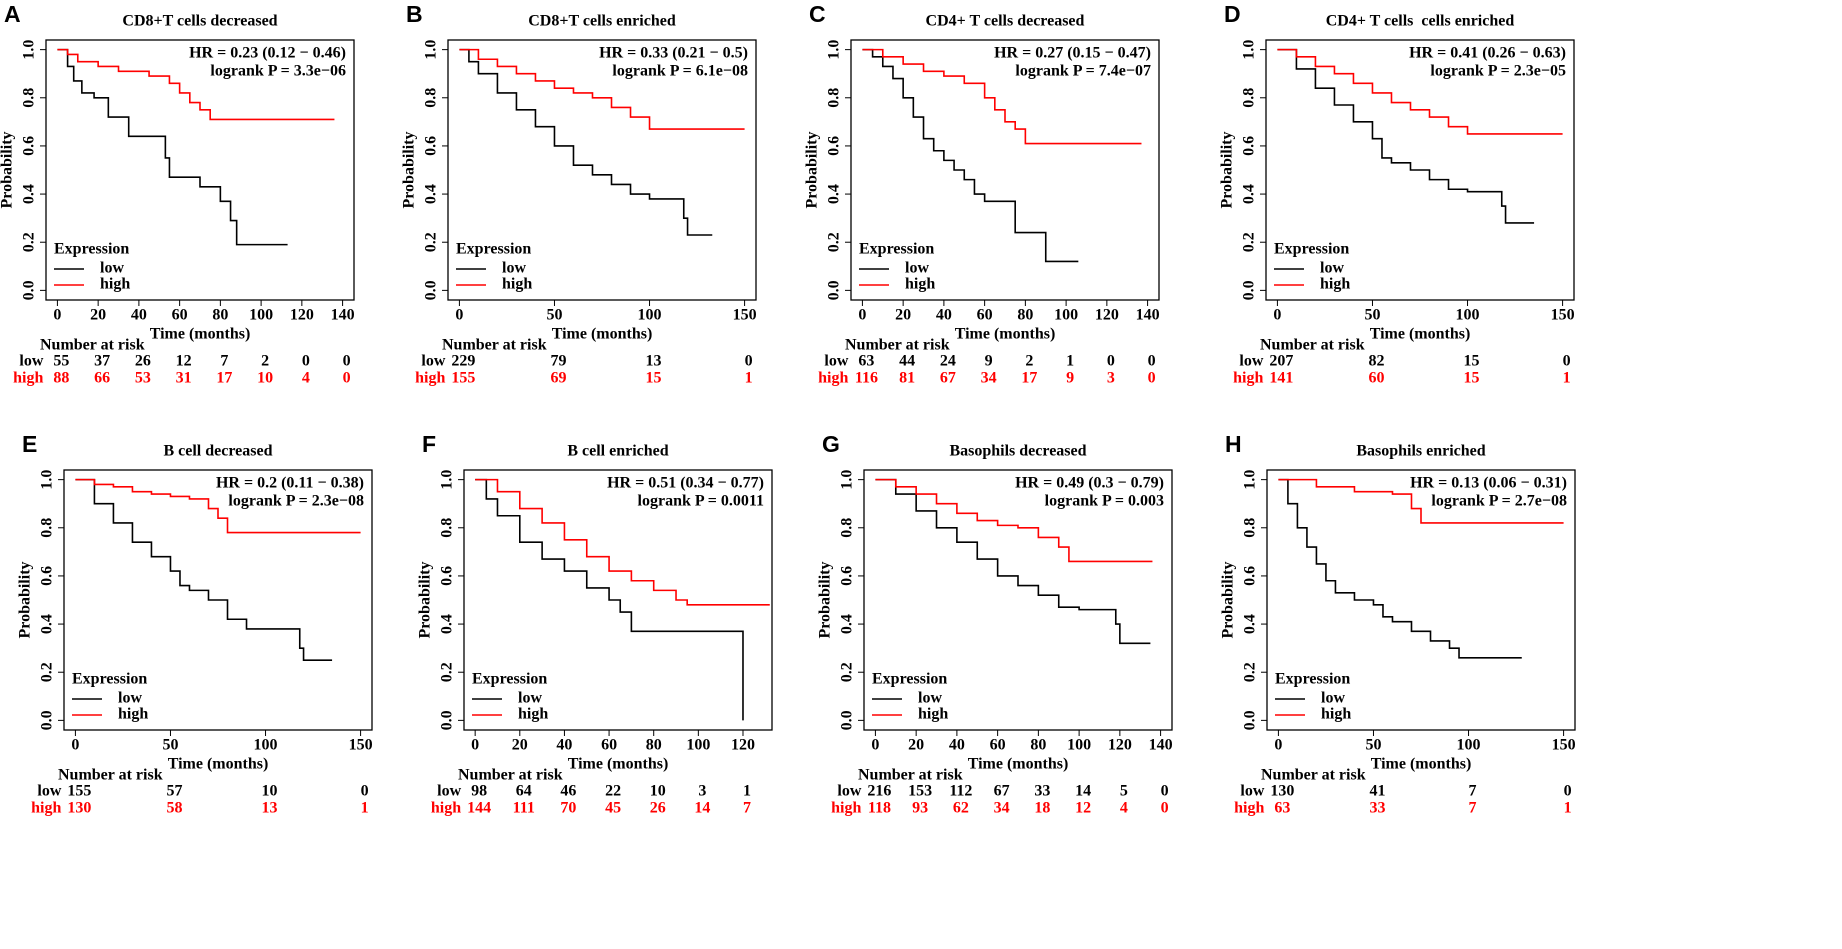  What do you see at coordinates (180, 315) in the screenshot?
I see `x-tick-label: 60` at bounding box center [180, 315].